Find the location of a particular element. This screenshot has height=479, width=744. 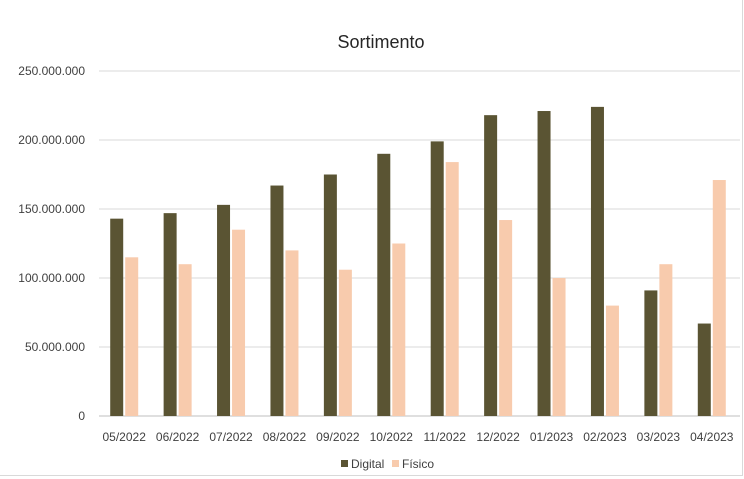

legend: Digital Físico is located at coordinates (387, 464).